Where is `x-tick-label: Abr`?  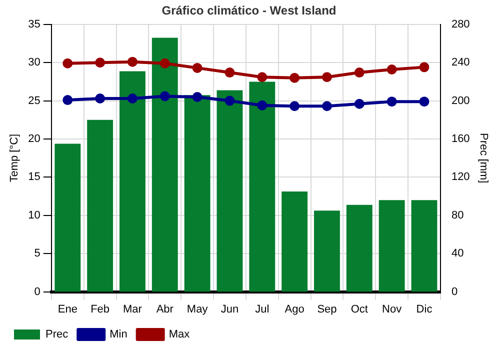
x-tick-label: Abr is located at coordinates (165, 309).